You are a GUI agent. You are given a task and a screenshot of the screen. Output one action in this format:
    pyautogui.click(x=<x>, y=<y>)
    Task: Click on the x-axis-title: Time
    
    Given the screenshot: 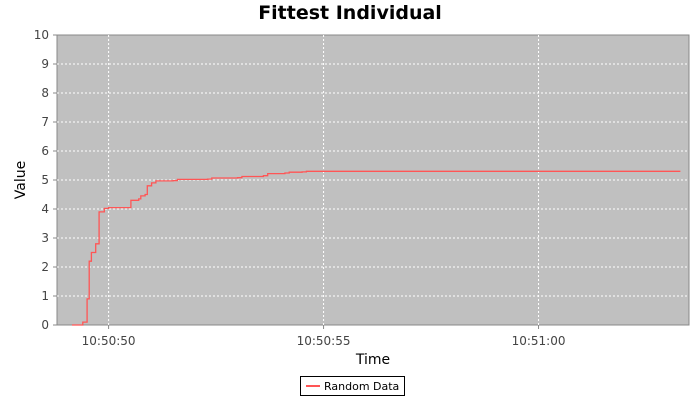 What is the action you would take?
    pyautogui.click(x=372, y=360)
    